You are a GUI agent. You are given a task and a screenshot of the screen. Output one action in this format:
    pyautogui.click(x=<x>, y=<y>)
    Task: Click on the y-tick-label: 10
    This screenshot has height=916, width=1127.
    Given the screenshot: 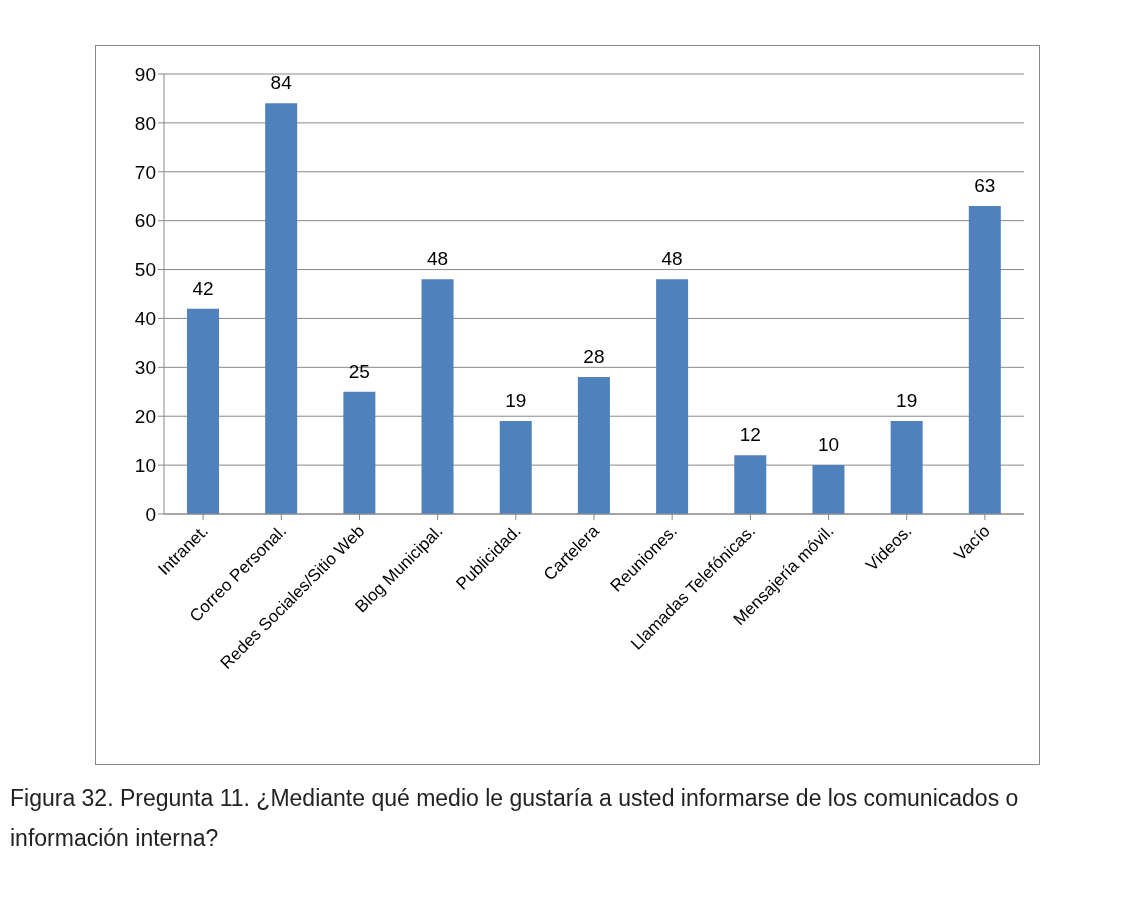 What is the action you would take?
    pyautogui.click(x=145, y=465)
    